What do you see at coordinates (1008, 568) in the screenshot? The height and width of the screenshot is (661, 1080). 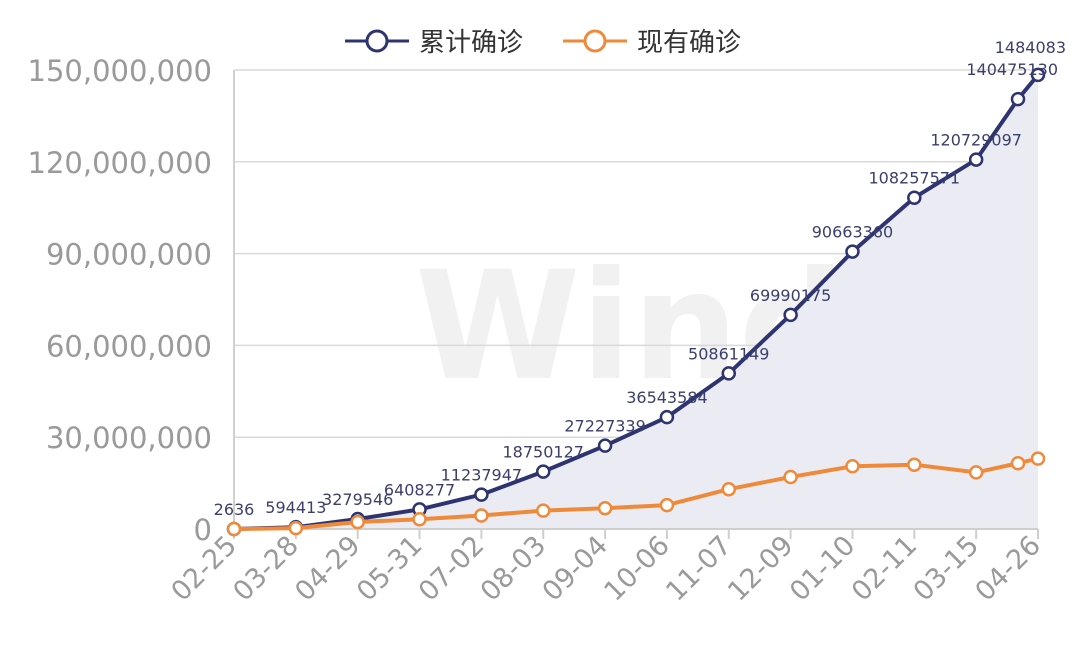 I see `x-tick-label: 04-26` at bounding box center [1008, 568].